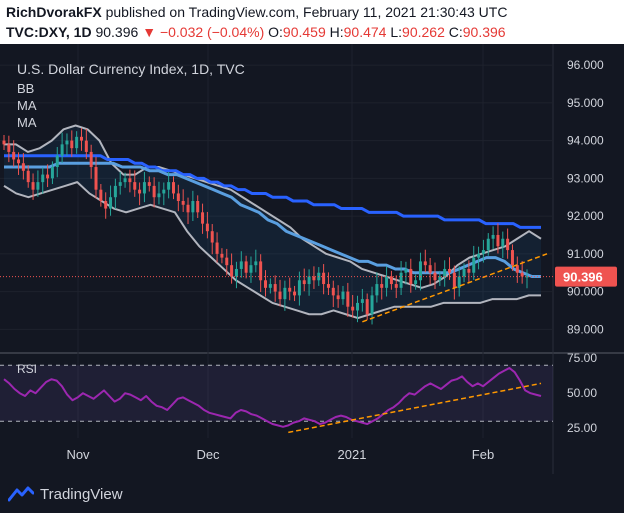  I want to click on last-price: 90.396, so click(117, 32).